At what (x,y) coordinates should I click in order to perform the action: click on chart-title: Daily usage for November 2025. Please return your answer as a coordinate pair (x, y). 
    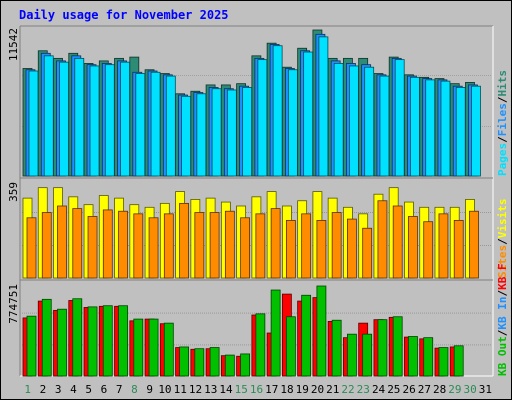
    Looking at the image, I should click on (124, 15).